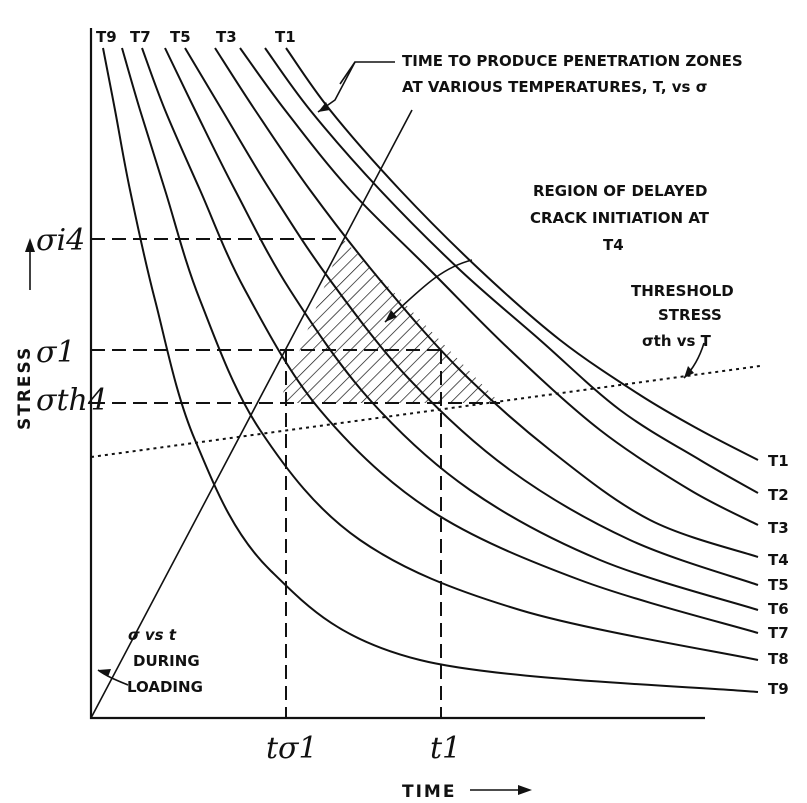 This screenshot has height=803, width=807. I want to click on t-sigma1-label: tσ1, so click(292, 748).